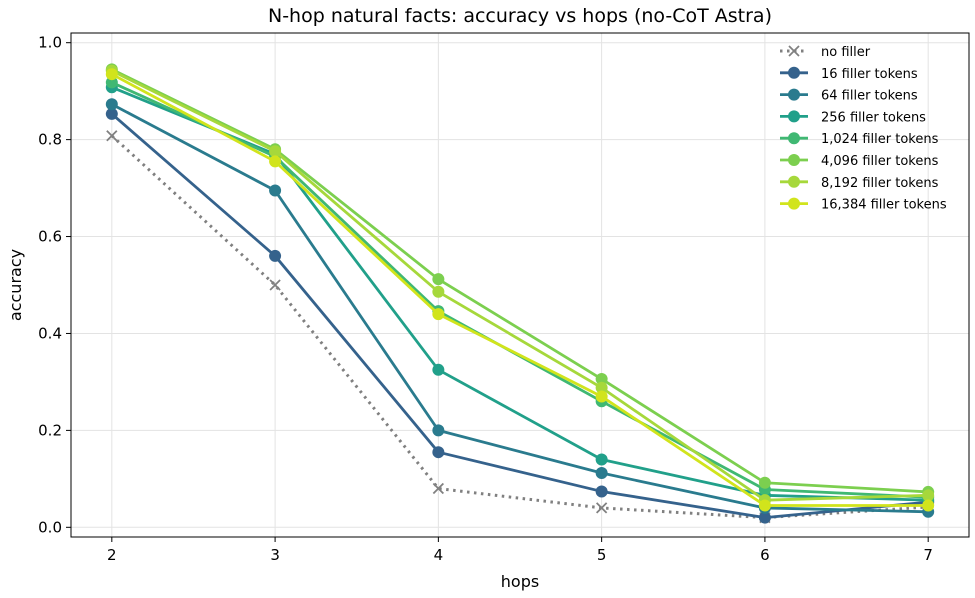 The image size is (975, 598). What do you see at coordinates (520, 581) in the screenshot?
I see `x-axis-label: hops` at bounding box center [520, 581].